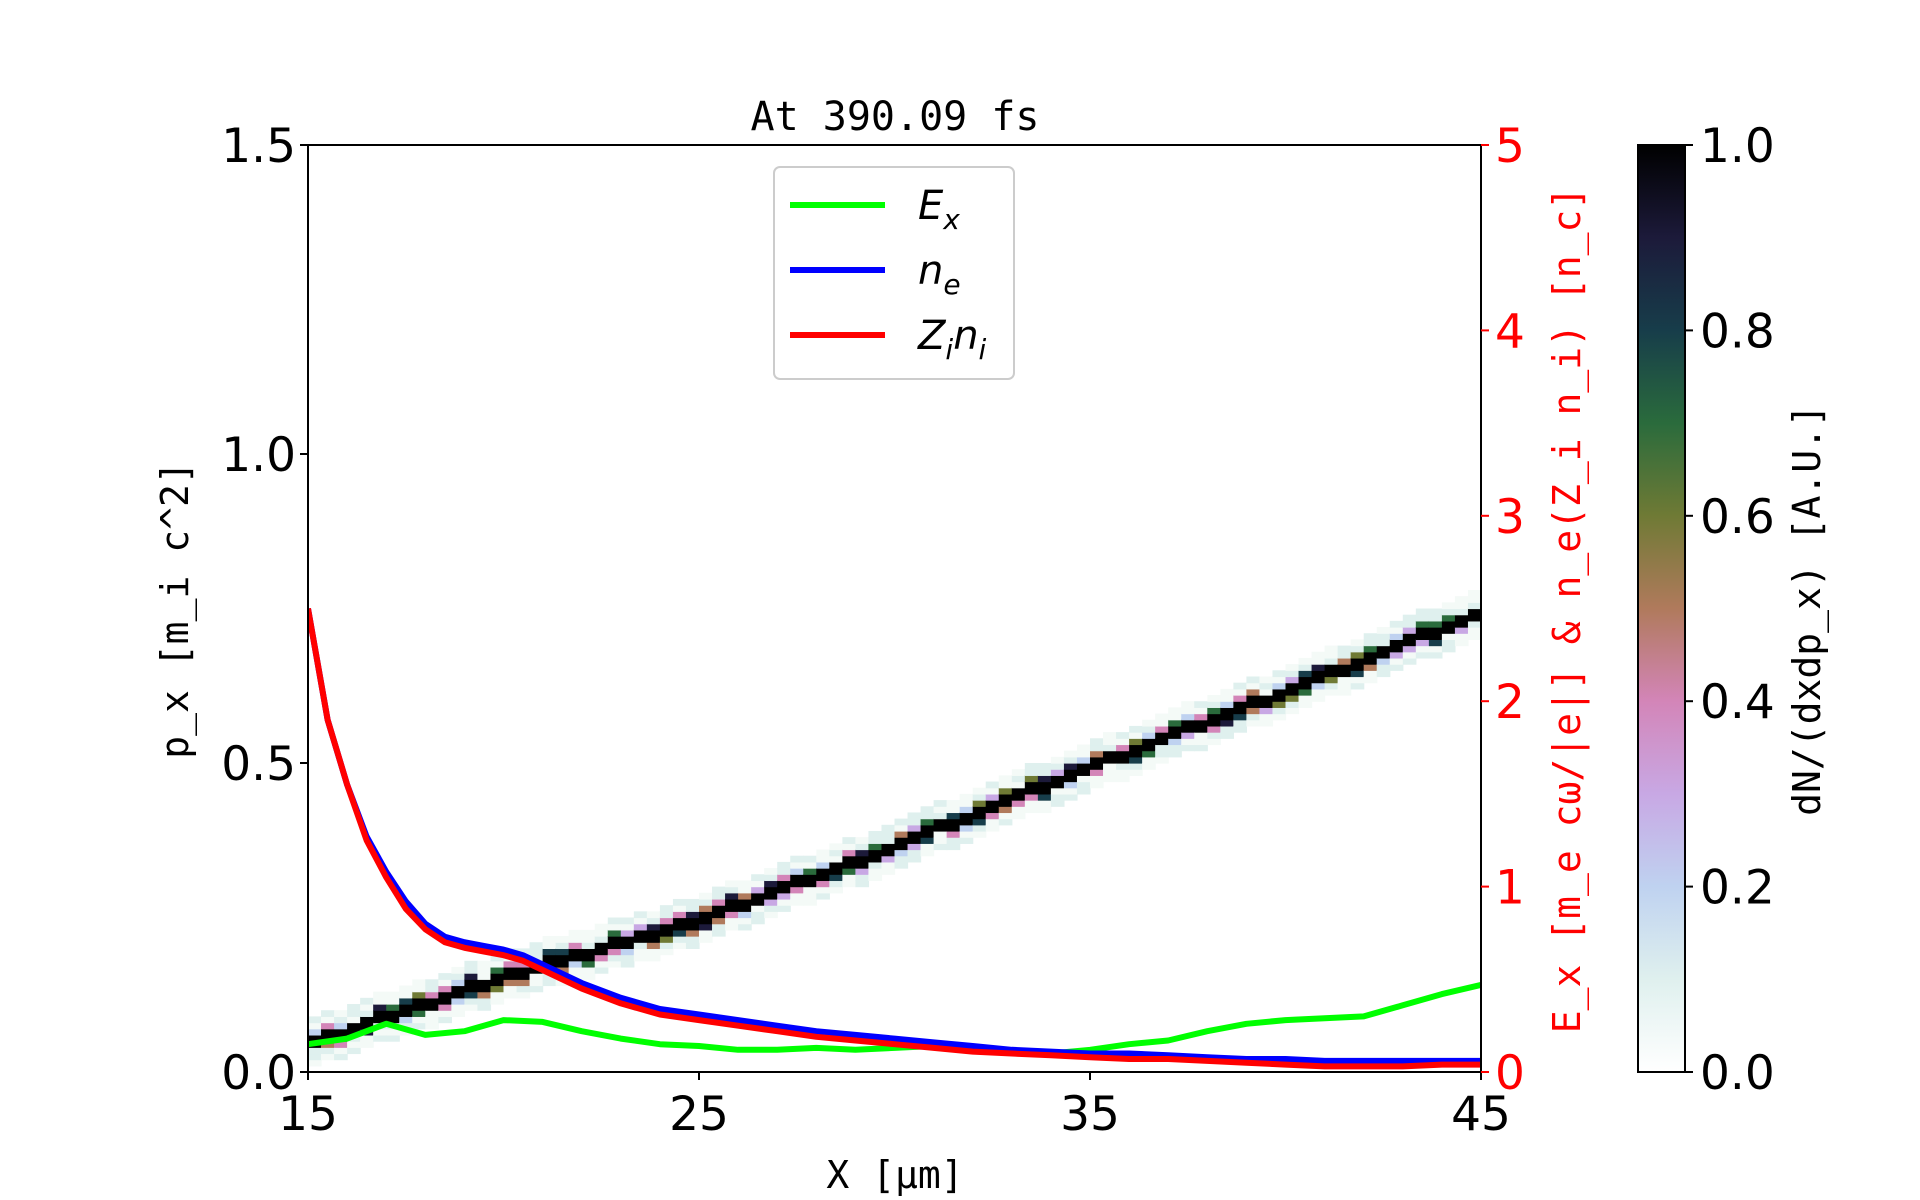 The image size is (1920, 1200). I want to click on y-tick-label: 0.5, so click(258, 764).